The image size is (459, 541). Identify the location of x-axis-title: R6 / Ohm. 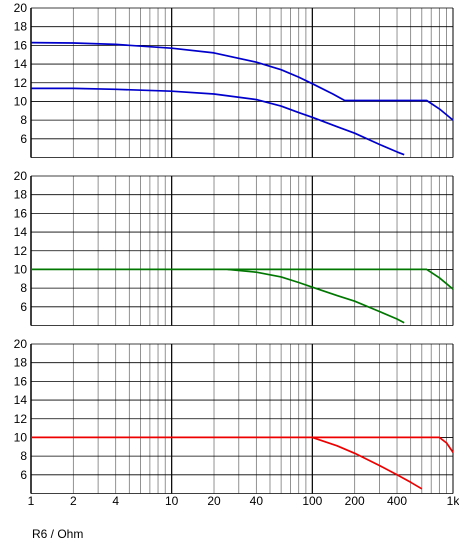
(57, 534).